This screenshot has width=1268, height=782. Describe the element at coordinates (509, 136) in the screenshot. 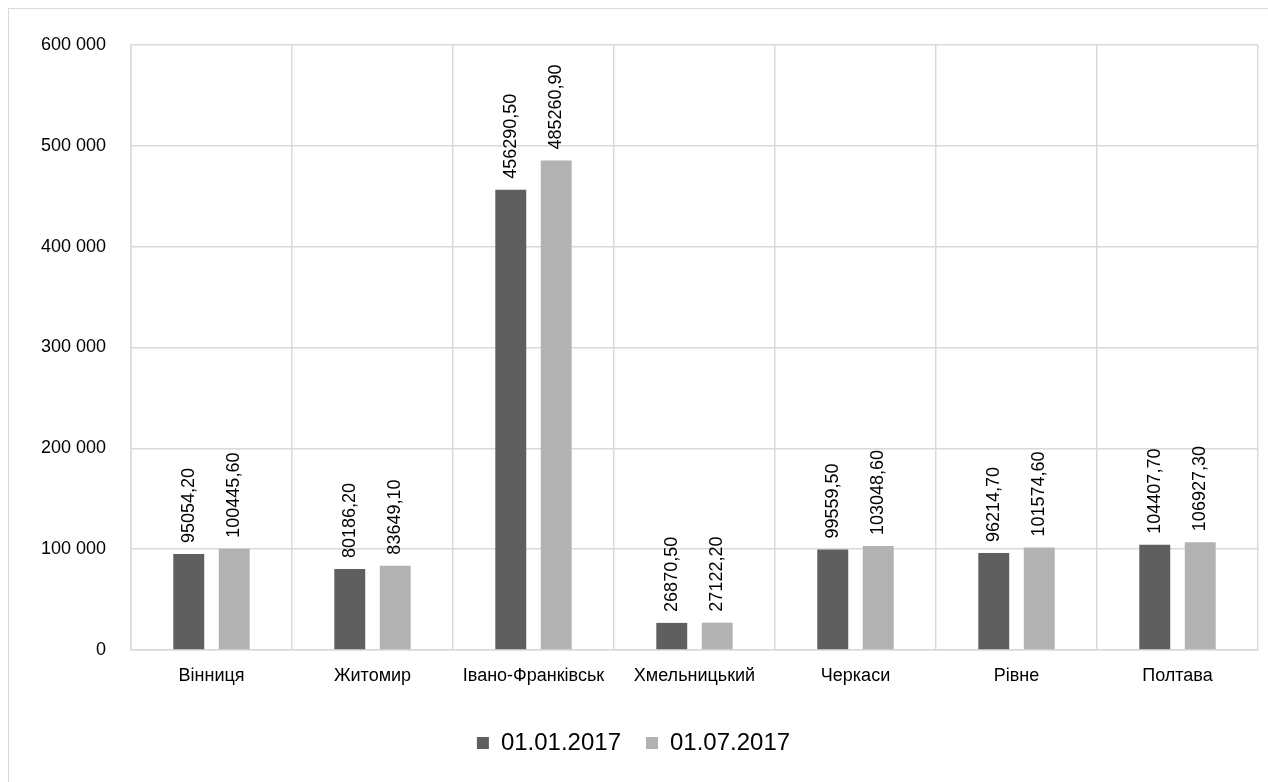

I see `data-label: 456290,50` at that location.